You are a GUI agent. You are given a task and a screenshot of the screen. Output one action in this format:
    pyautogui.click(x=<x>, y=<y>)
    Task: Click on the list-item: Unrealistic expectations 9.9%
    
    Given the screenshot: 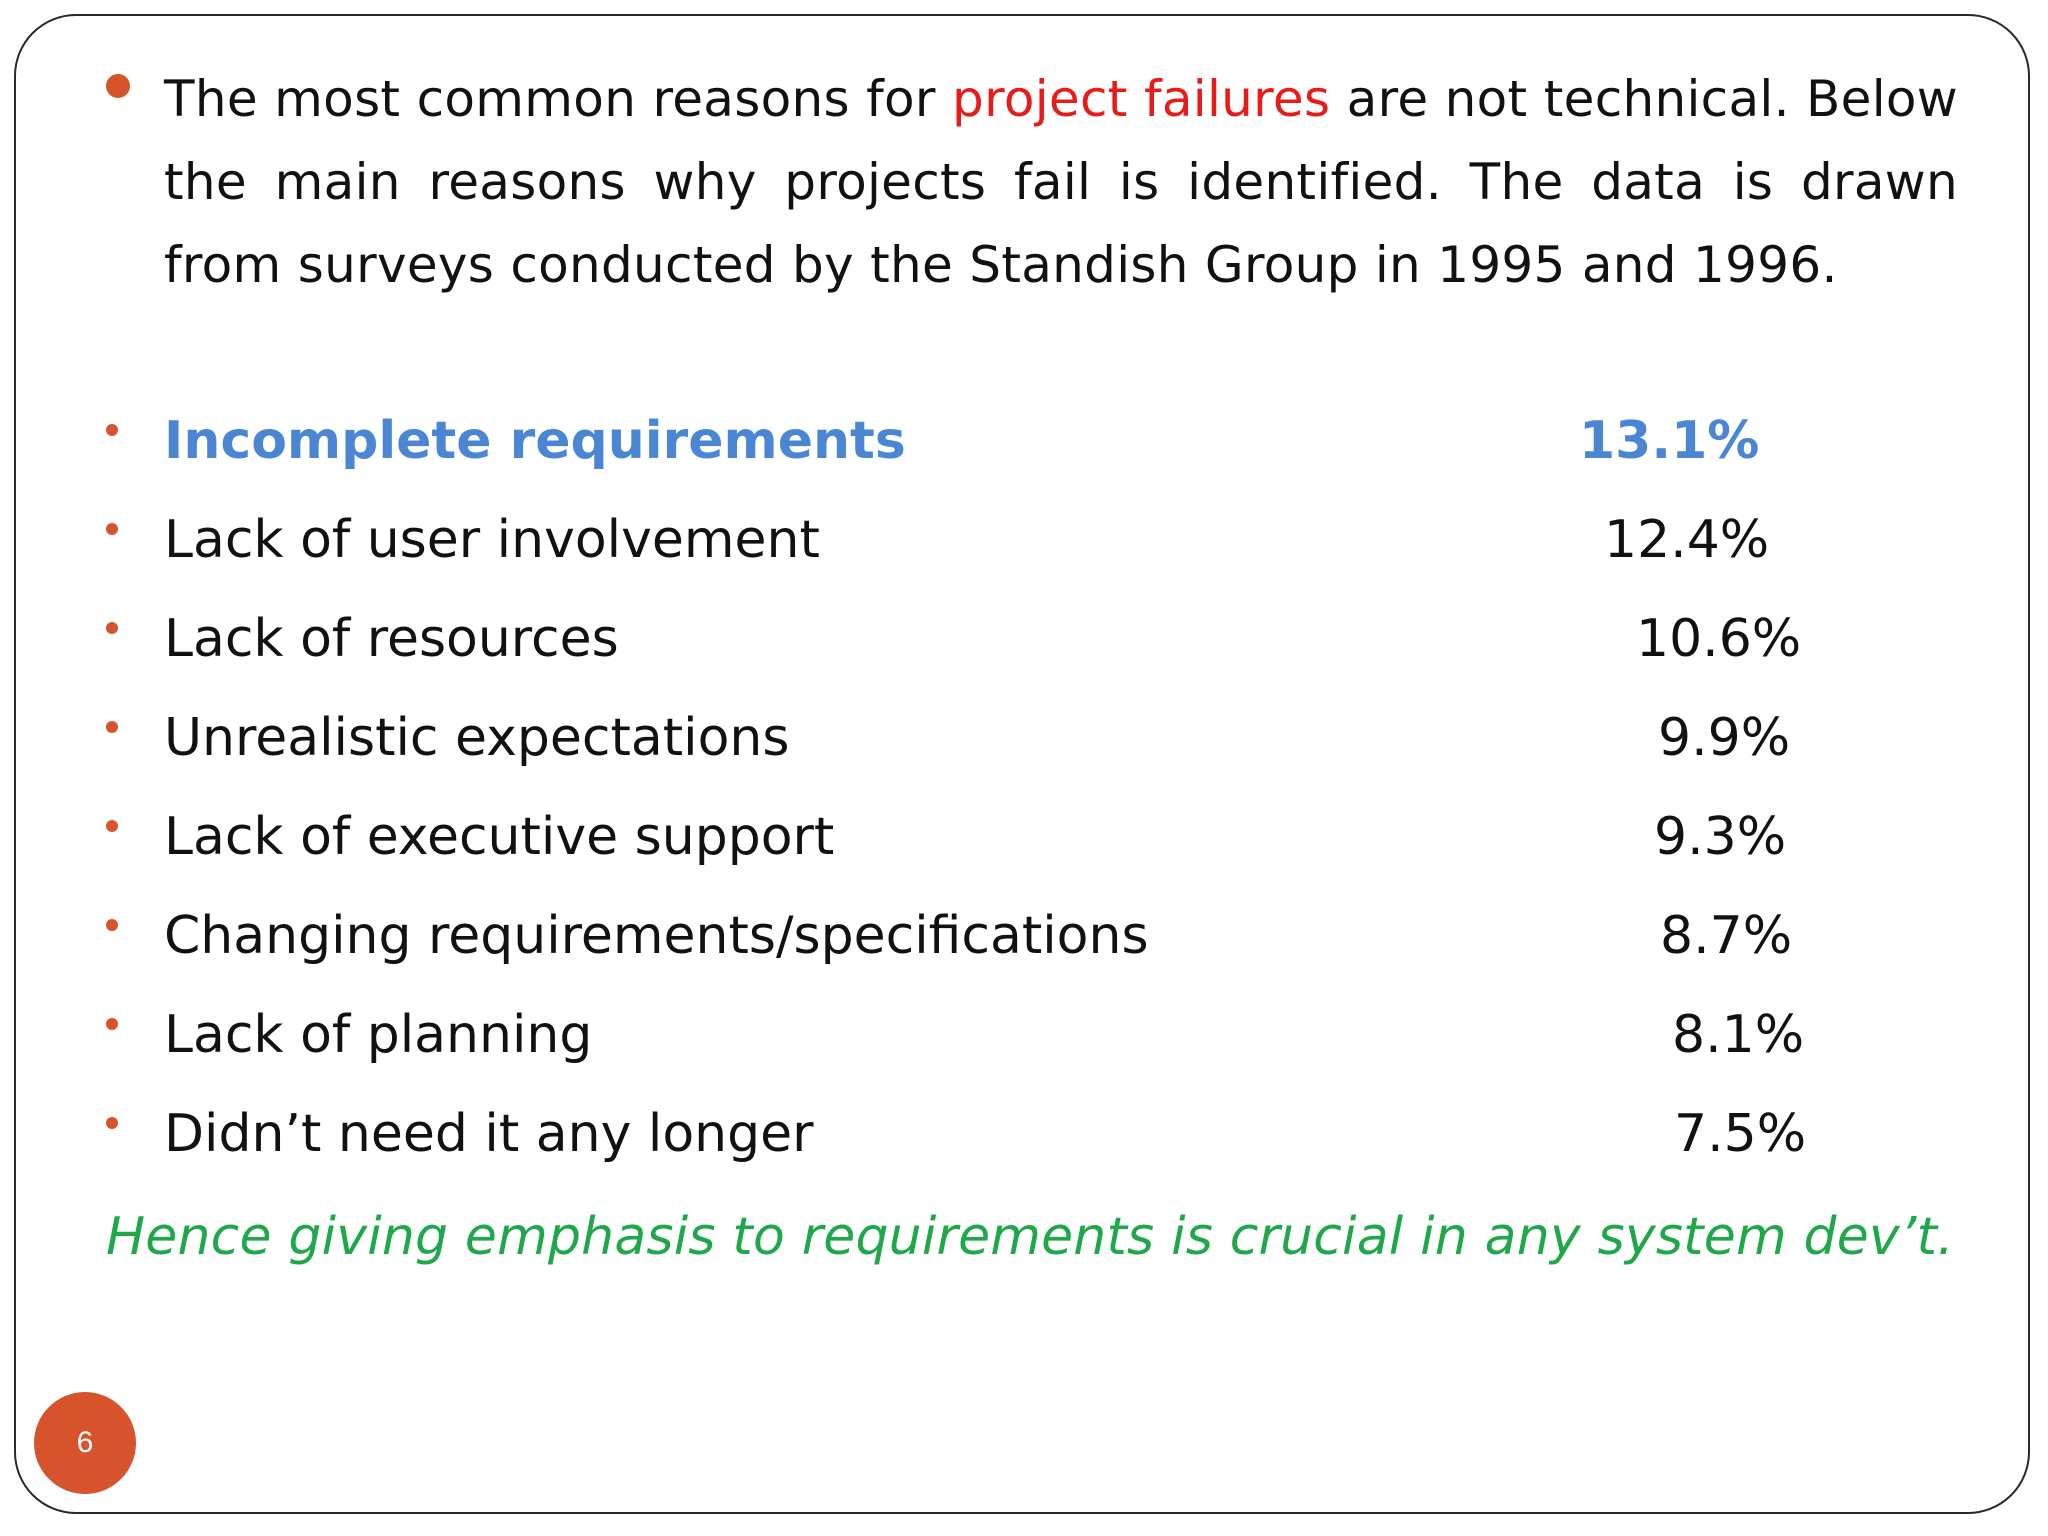 What is the action you would take?
    pyautogui.click(x=1046, y=742)
    